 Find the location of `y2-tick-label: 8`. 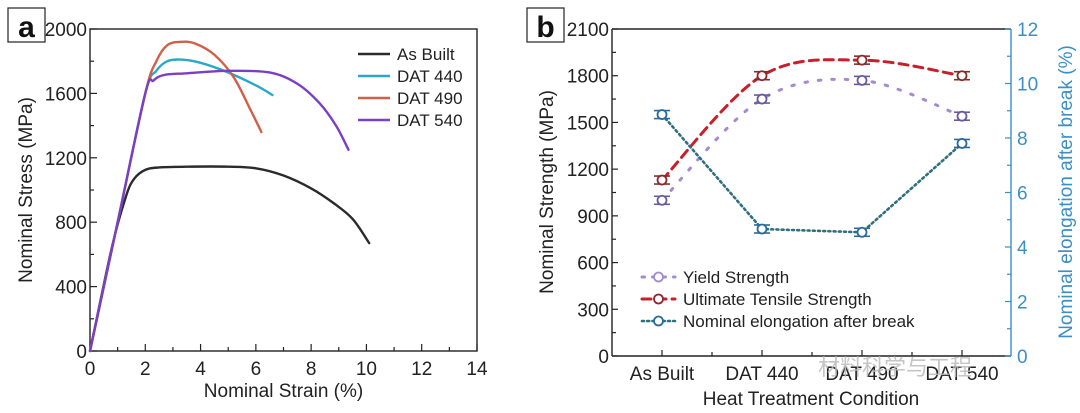

y2-tick-label: 8 is located at coordinates (1022, 139).